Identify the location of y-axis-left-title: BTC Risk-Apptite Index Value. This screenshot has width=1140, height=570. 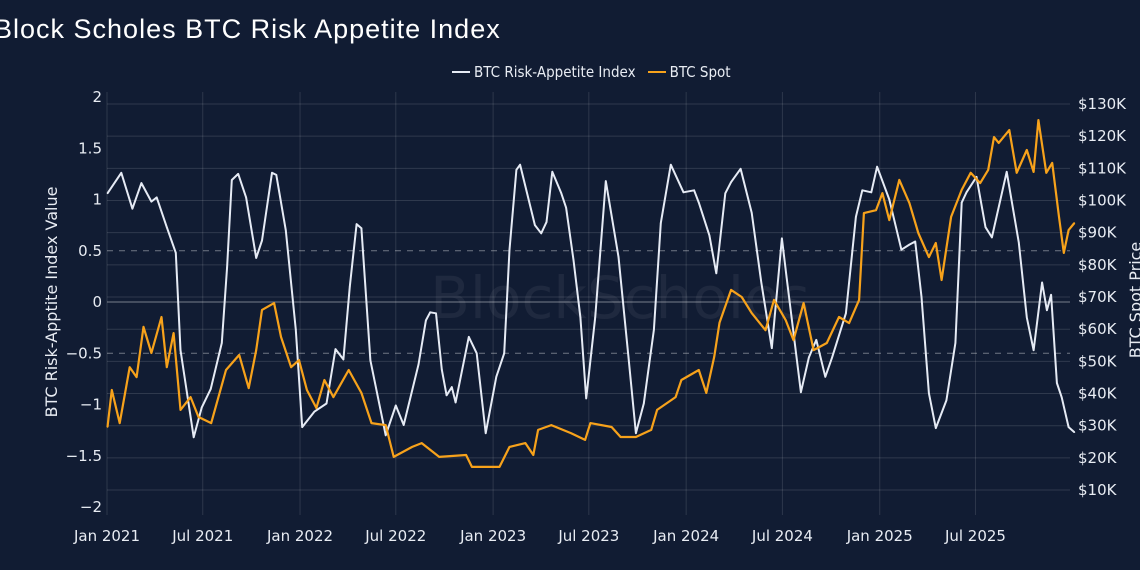
(51, 302).